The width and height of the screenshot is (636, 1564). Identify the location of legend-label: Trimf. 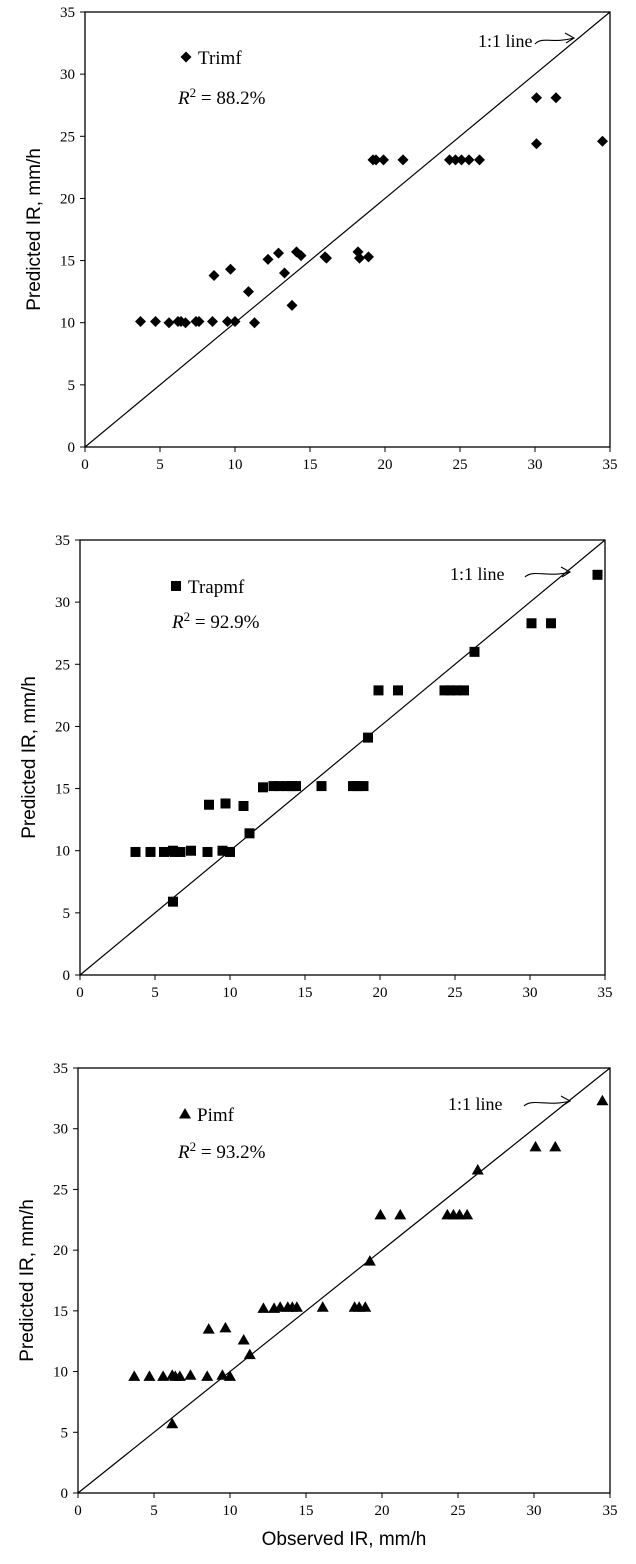
(220, 58).